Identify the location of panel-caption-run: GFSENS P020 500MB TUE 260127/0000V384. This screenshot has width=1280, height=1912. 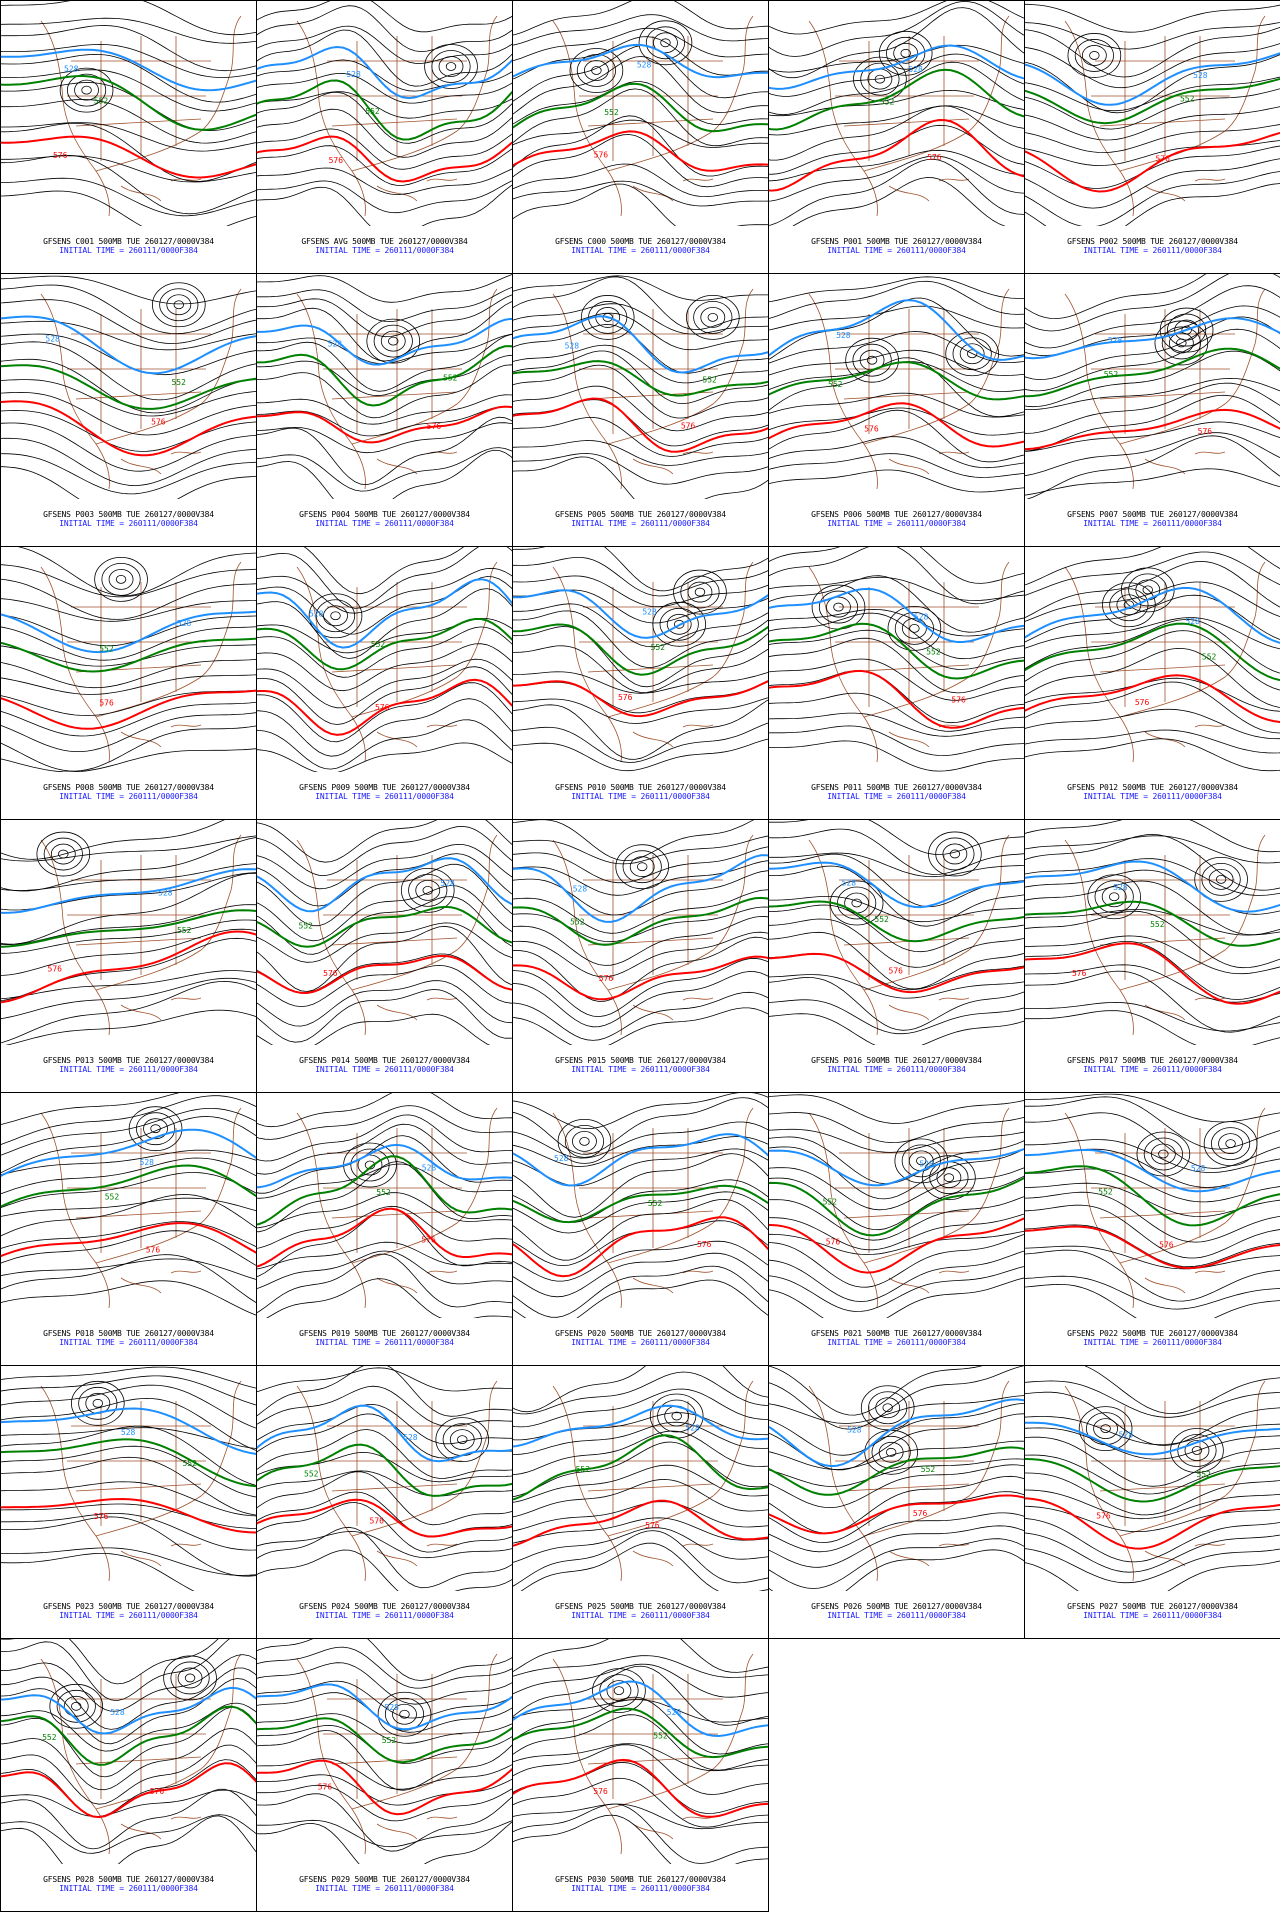
(640, 1333).